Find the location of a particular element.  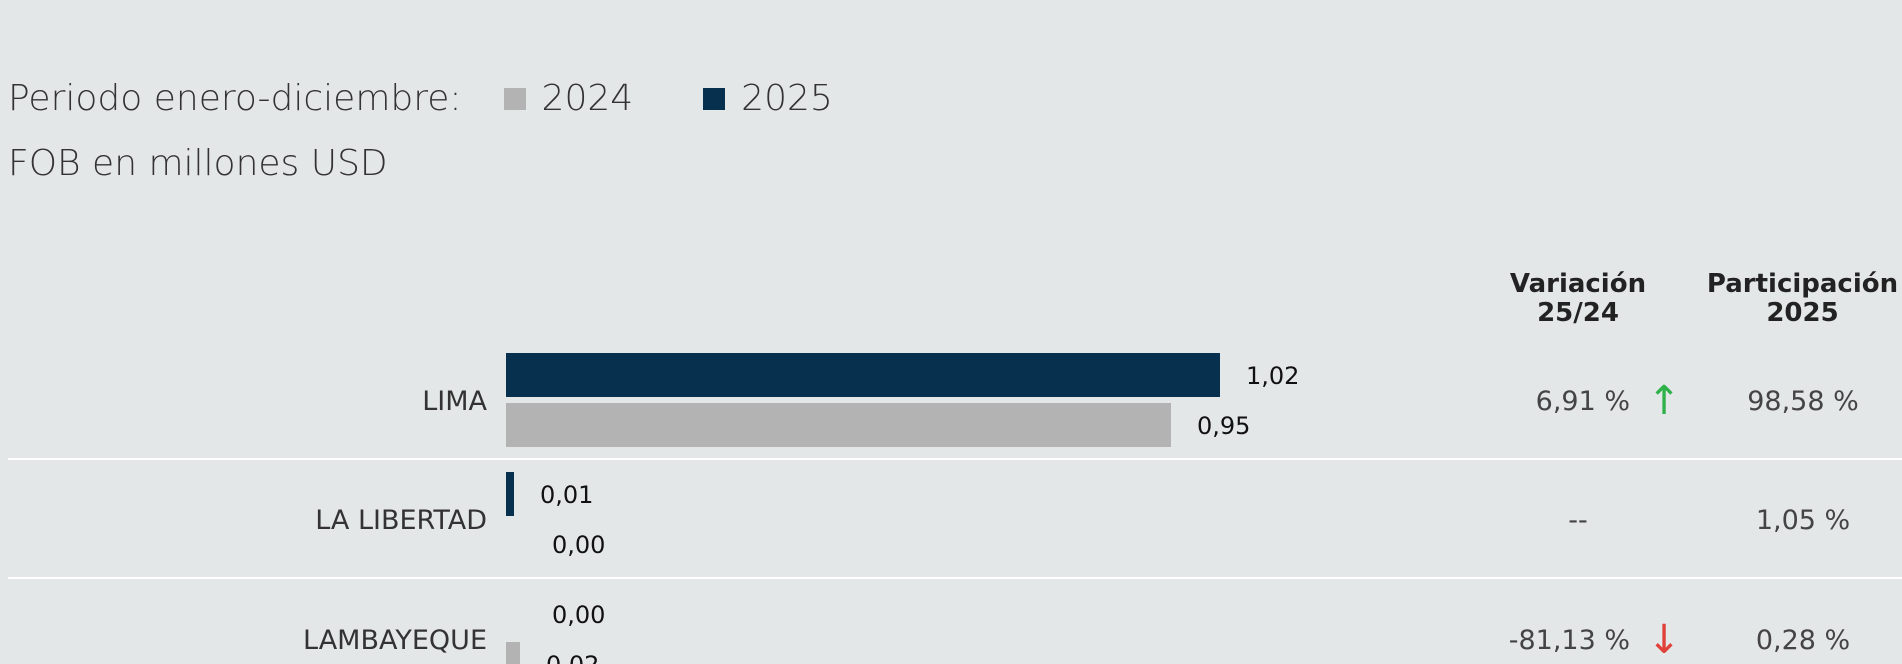

subtitle: FOB en millones USD is located at coordinates (198, 163).